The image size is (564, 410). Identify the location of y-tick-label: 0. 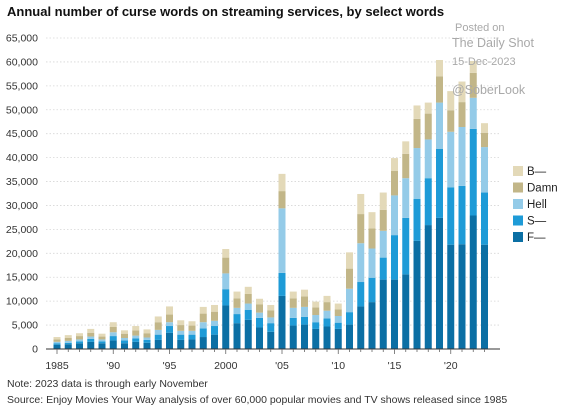
(35, 350).